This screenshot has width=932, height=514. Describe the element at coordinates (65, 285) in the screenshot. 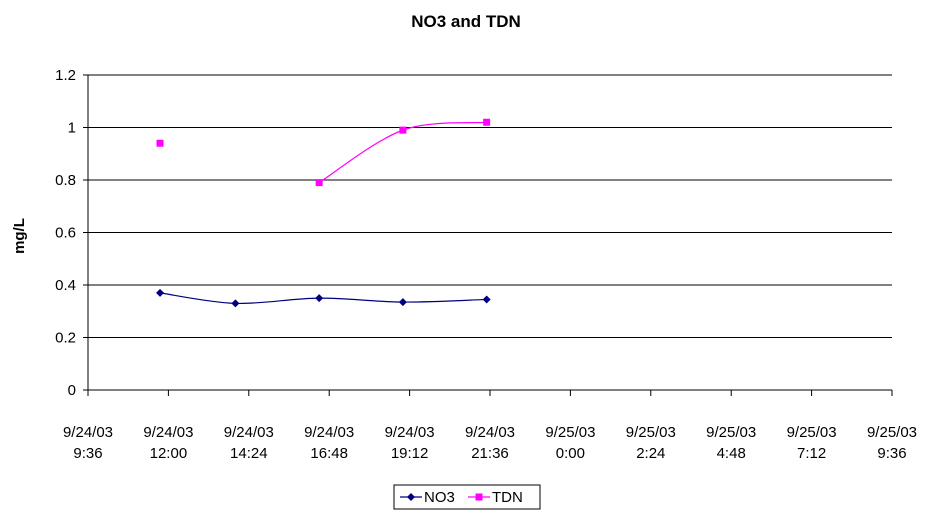

I see `y-tick-label: 0.4` at that location.